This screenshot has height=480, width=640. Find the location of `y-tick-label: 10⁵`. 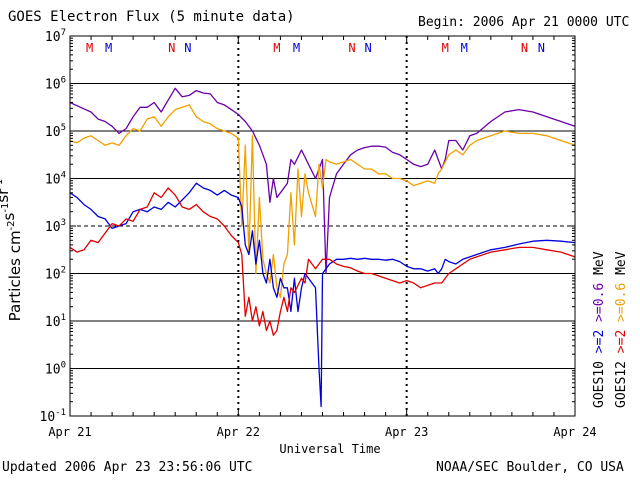

y-tick-label: 10⁵ is located at coordinates (55, 131).